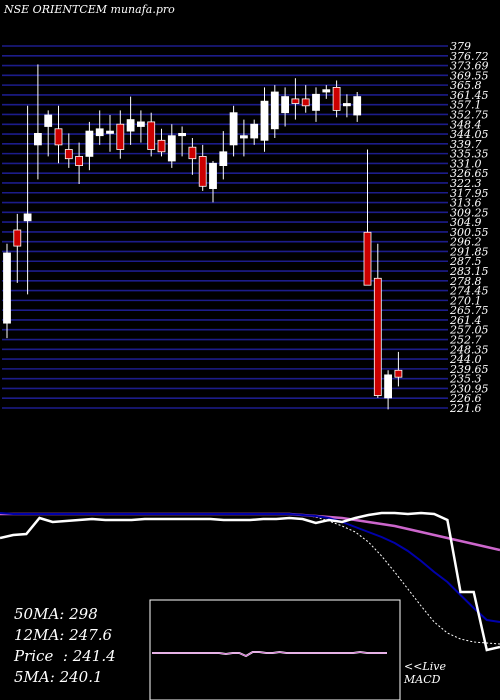 This screenshot has width=500, height=700. Describe the element at coordinates (469, 330) in the screenshot. I see `y-tick-label: 257.05` at that location.